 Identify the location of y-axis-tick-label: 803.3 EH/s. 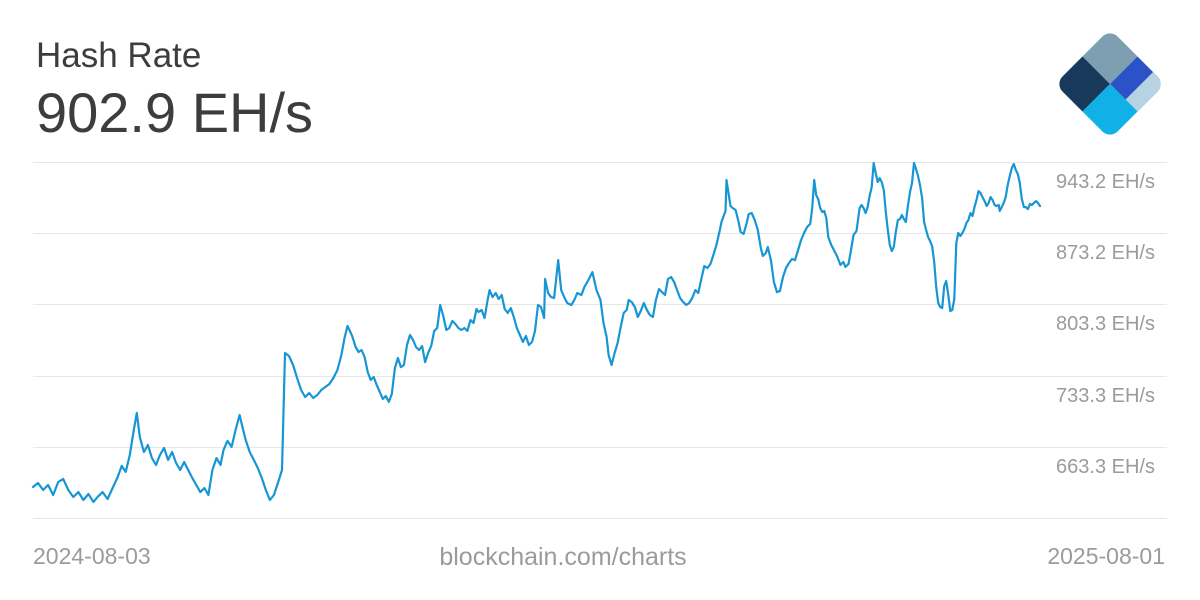
(1105, 324).